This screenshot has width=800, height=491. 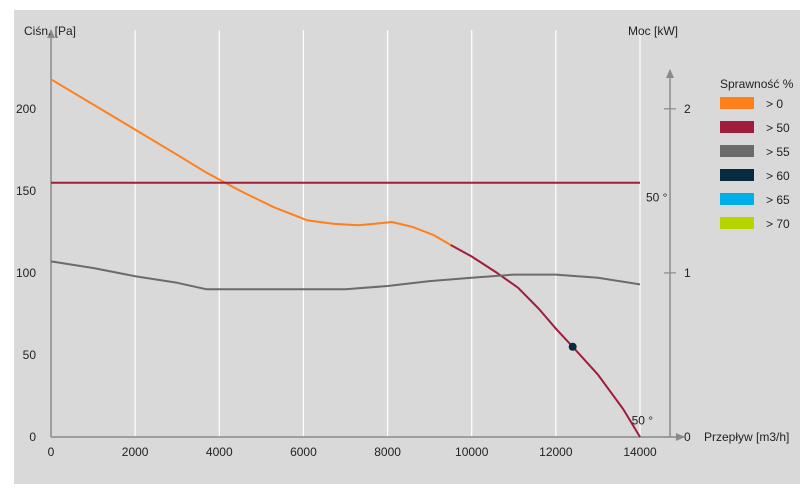 What do you see at coordinates (472, 452) in the screenshot?
I see `x-tick-label: 10000` at bounding box center [472, 452].